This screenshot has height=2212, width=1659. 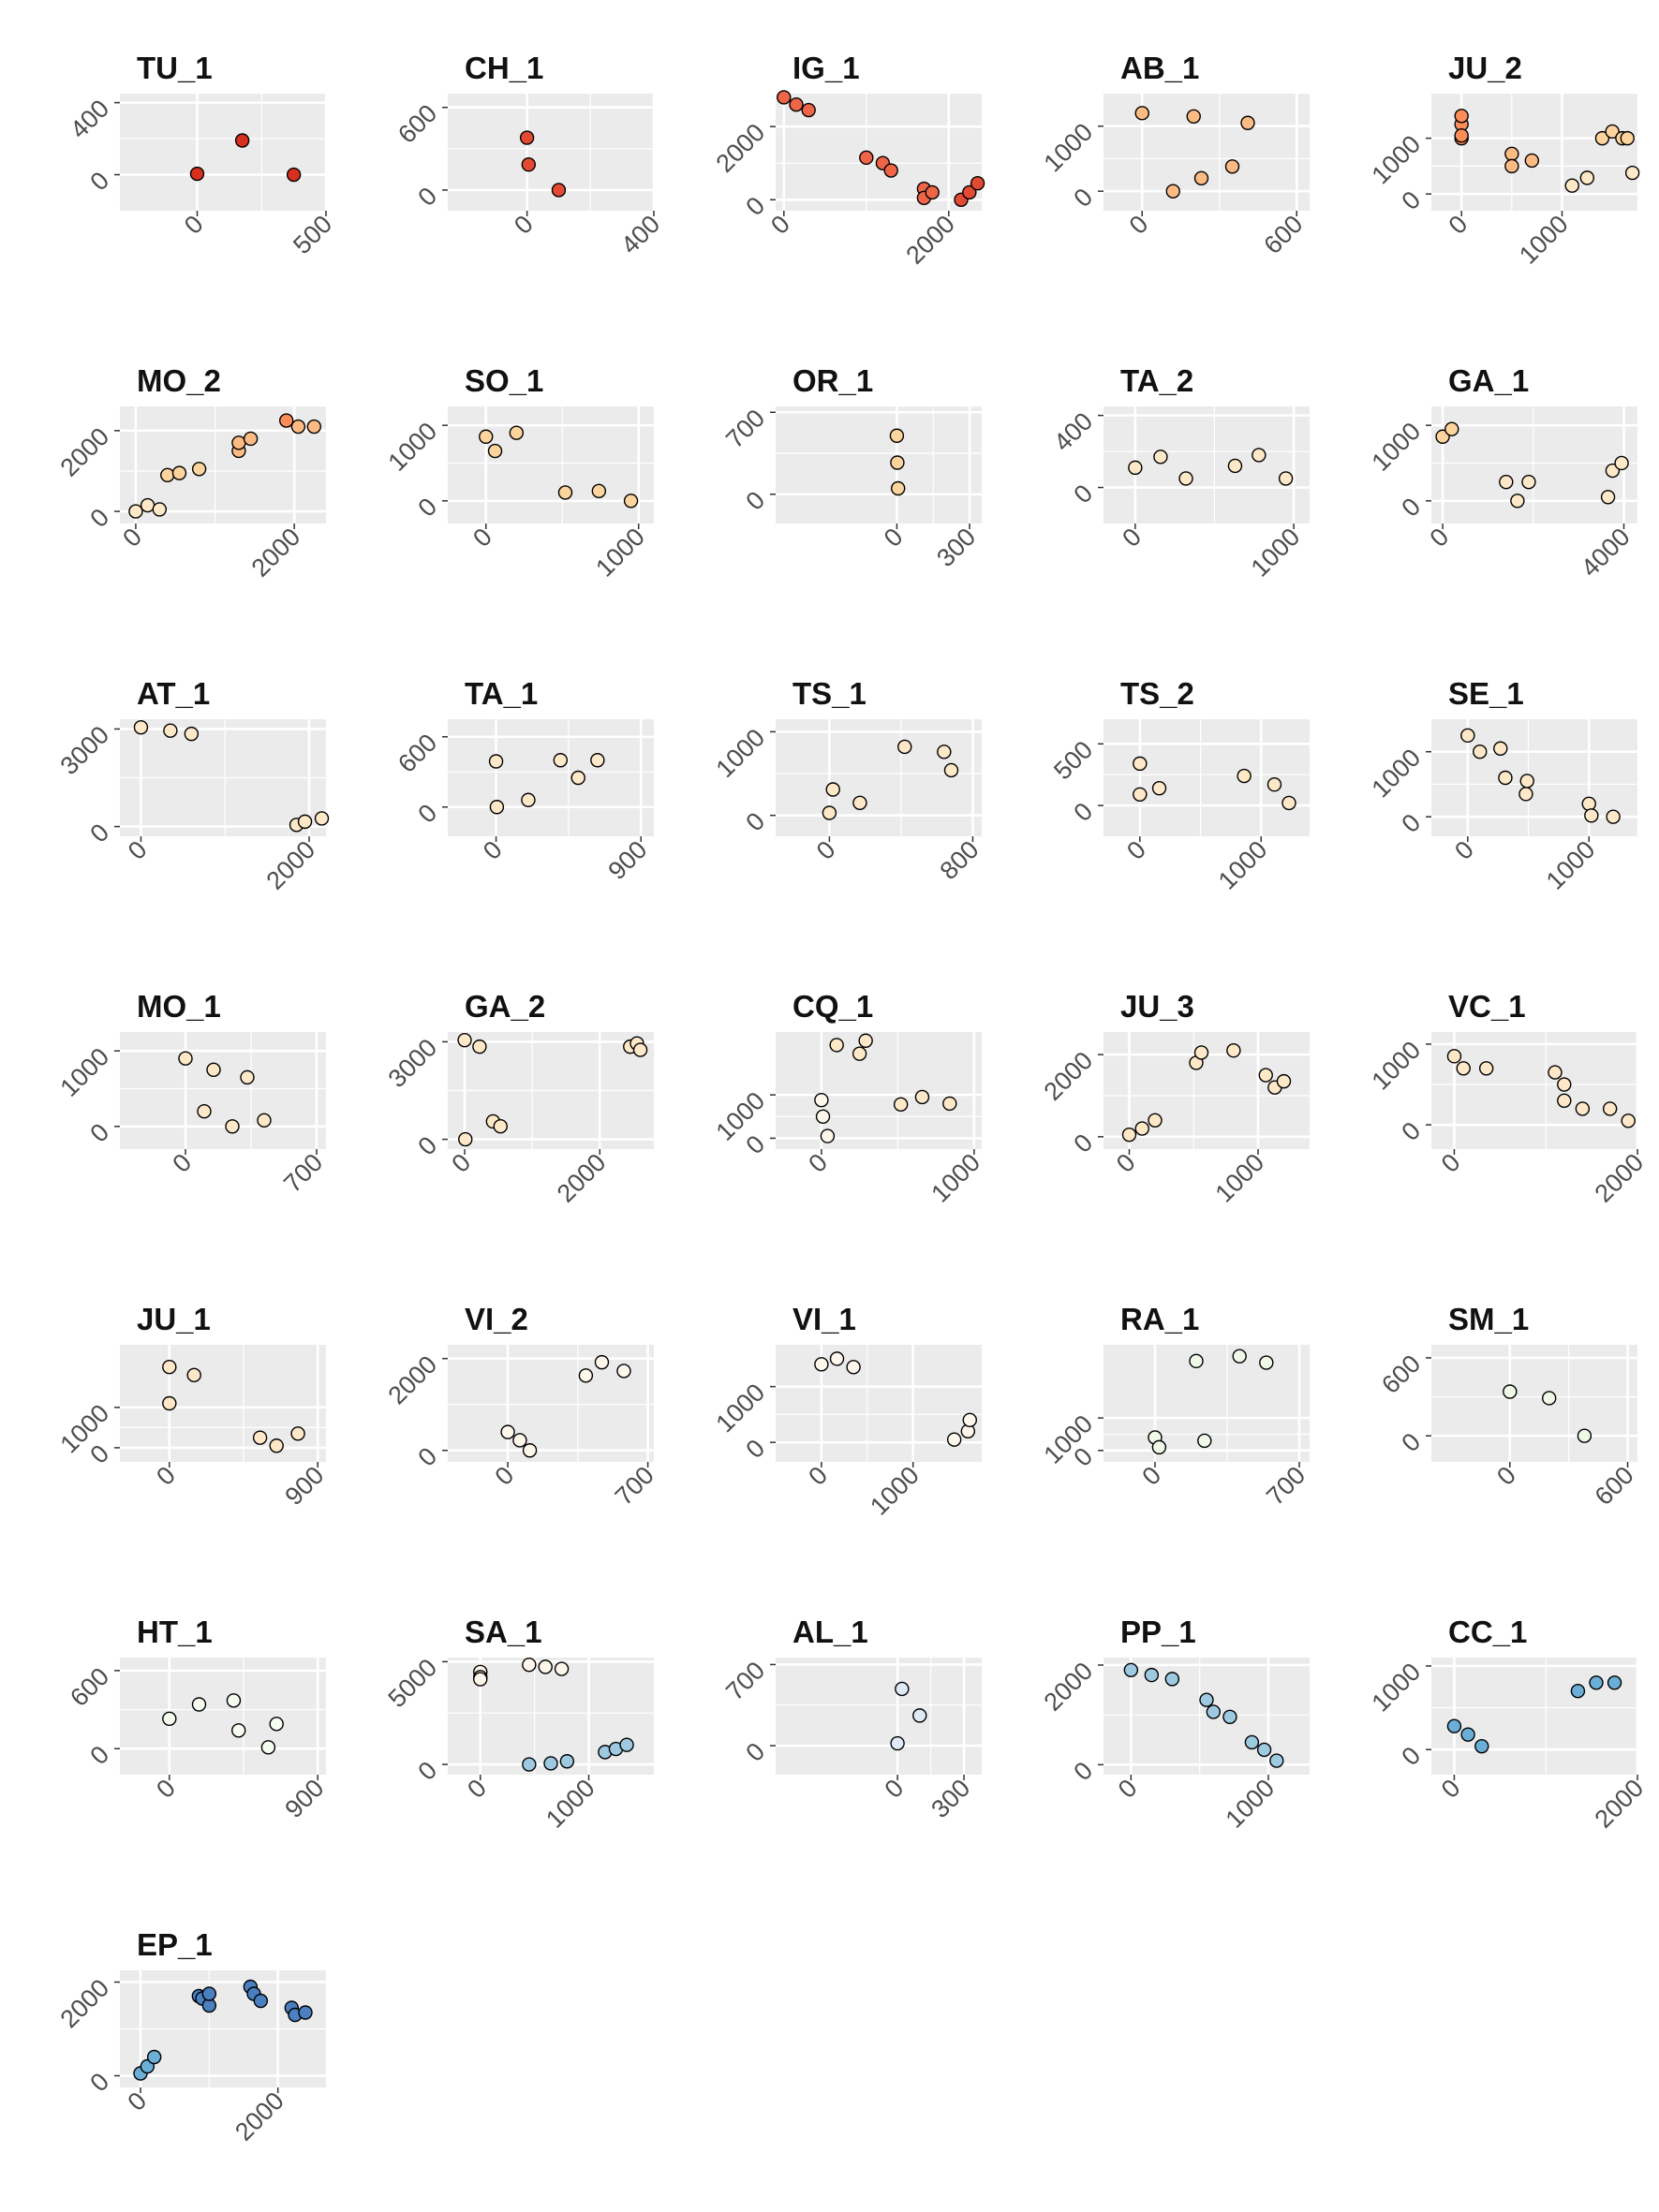 What do you see at coordinates (745, 1680) in the screenshot?
I see `y-tick-label: 700` at bounding box center [745, 1680].